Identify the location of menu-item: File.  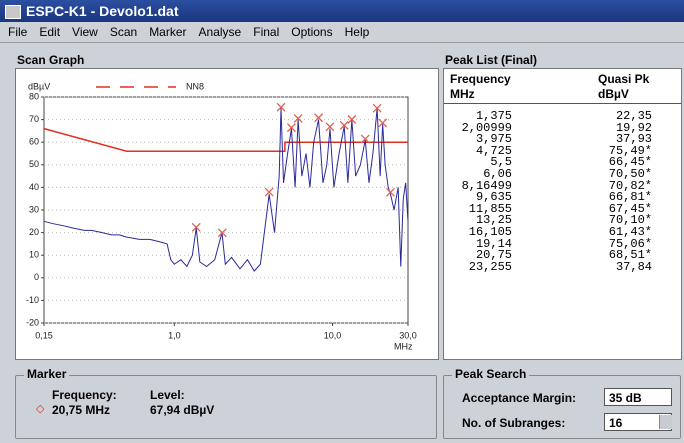
(18, 32).